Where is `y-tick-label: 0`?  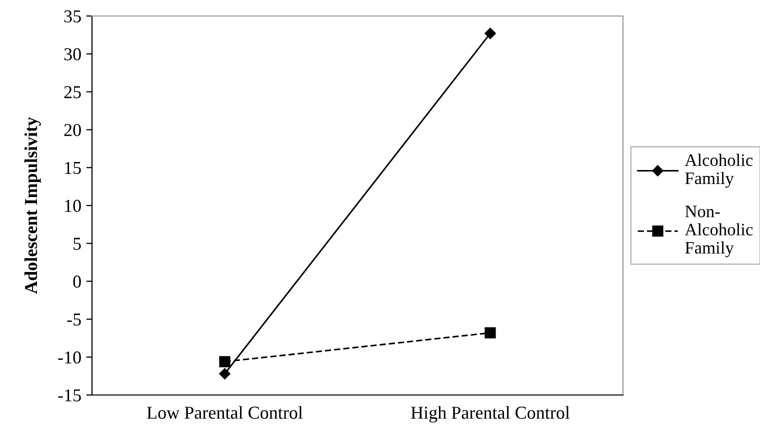 y-tick-label: 0 is located at coordinates (77, 282).